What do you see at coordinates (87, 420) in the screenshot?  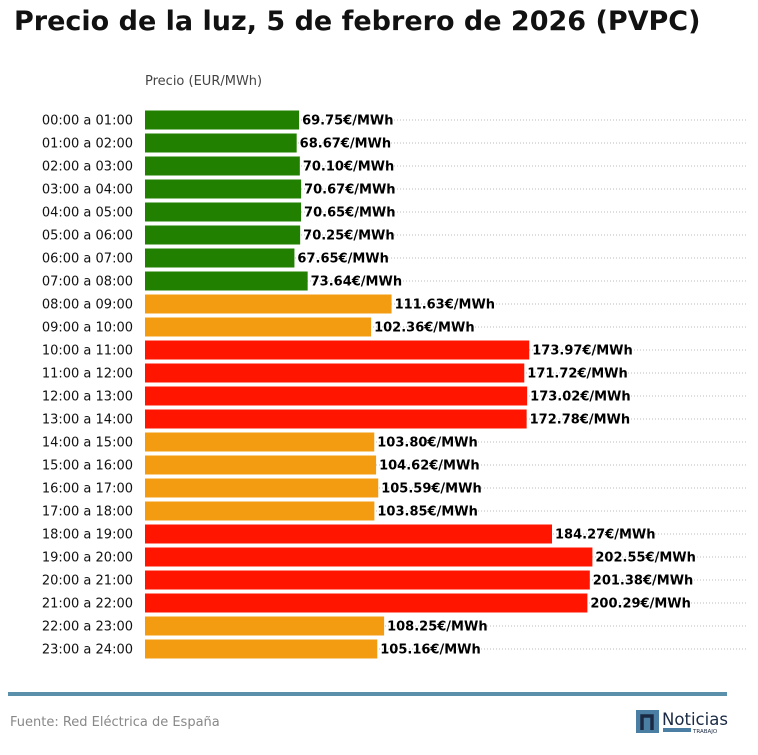 I see `category-label: 13:00 a 14:00` at bounding box center [87, 420].